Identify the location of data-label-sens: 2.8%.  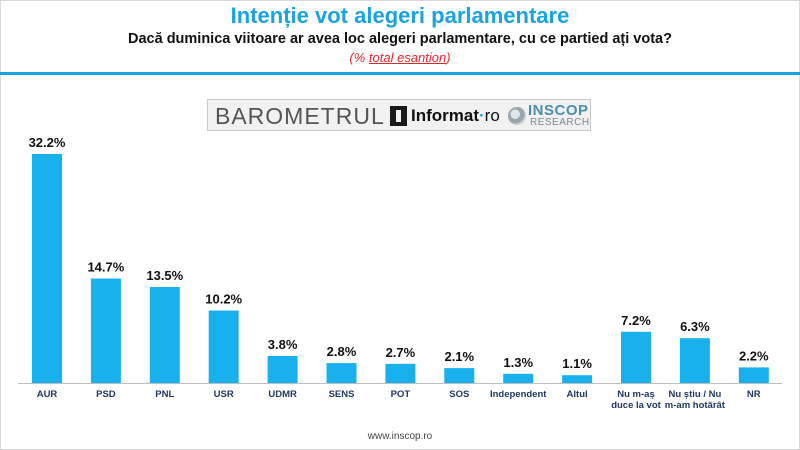
(342, 351).